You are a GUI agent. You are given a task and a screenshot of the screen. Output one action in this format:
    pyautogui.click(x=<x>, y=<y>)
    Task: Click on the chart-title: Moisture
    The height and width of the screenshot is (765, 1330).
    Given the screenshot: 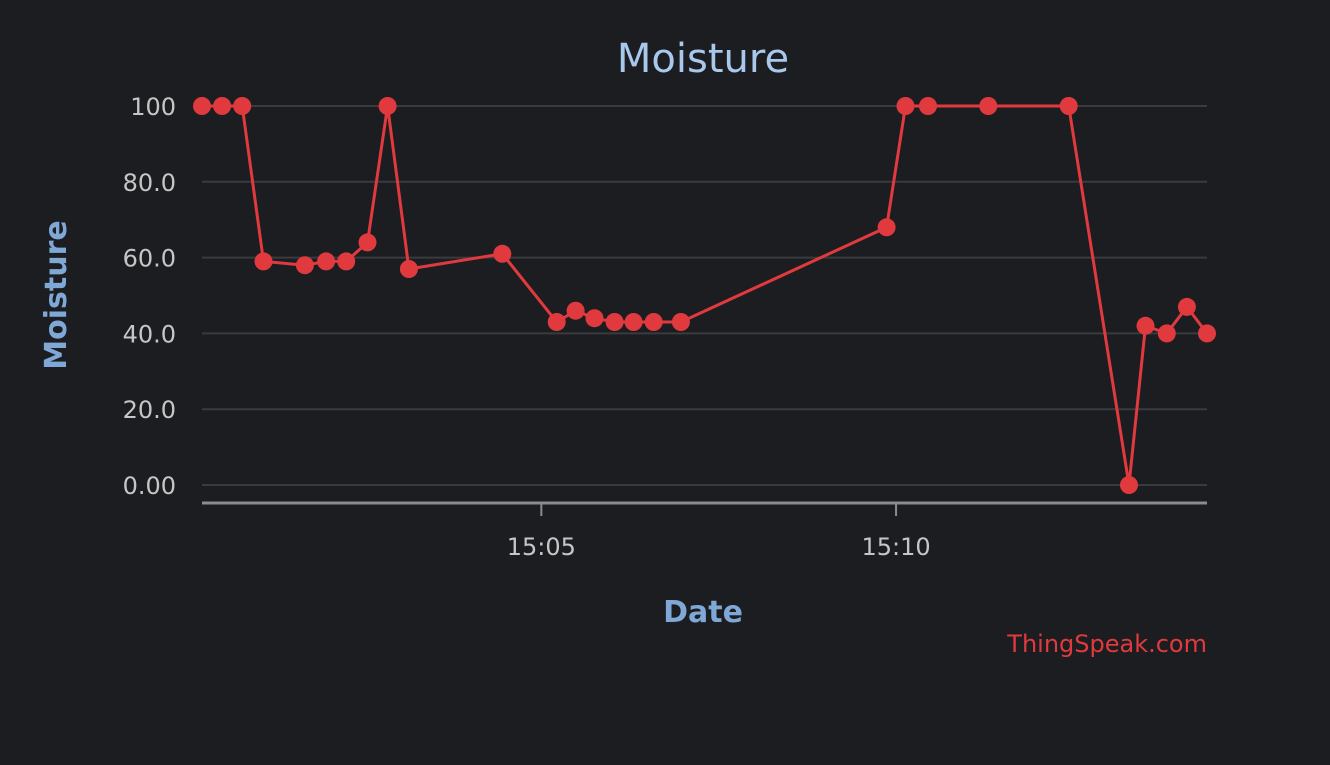 What is the action you would take?
    pyautogui.click(x=703, y=59)
    